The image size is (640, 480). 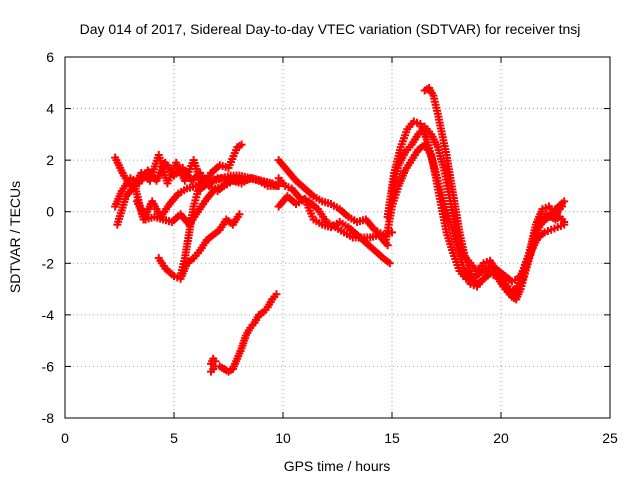 I want to click on y-tick-label: -8, so click(x=48, y=418).